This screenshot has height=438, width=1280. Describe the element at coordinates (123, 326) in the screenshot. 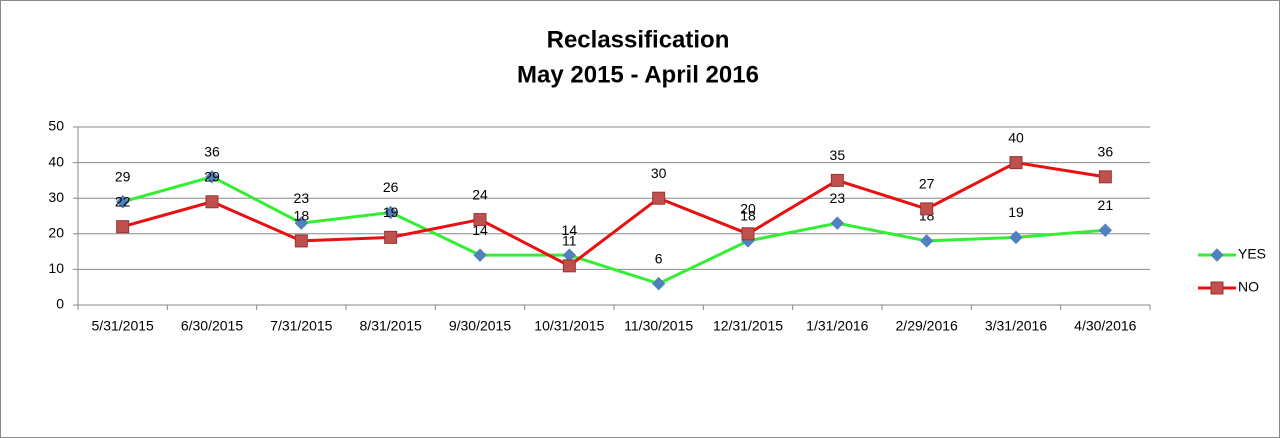

I see `x-tick-label: 5/31/2015` at that location.